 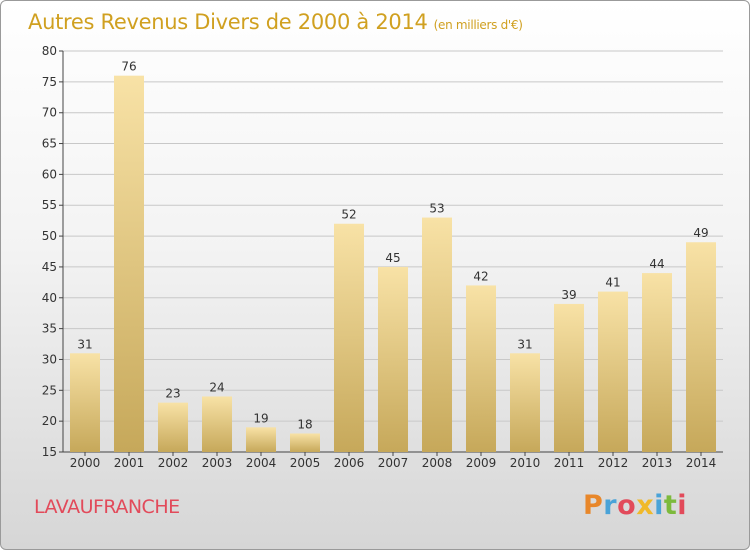 I want to click on y-tick-label: 15, so click(x=49, y=452).